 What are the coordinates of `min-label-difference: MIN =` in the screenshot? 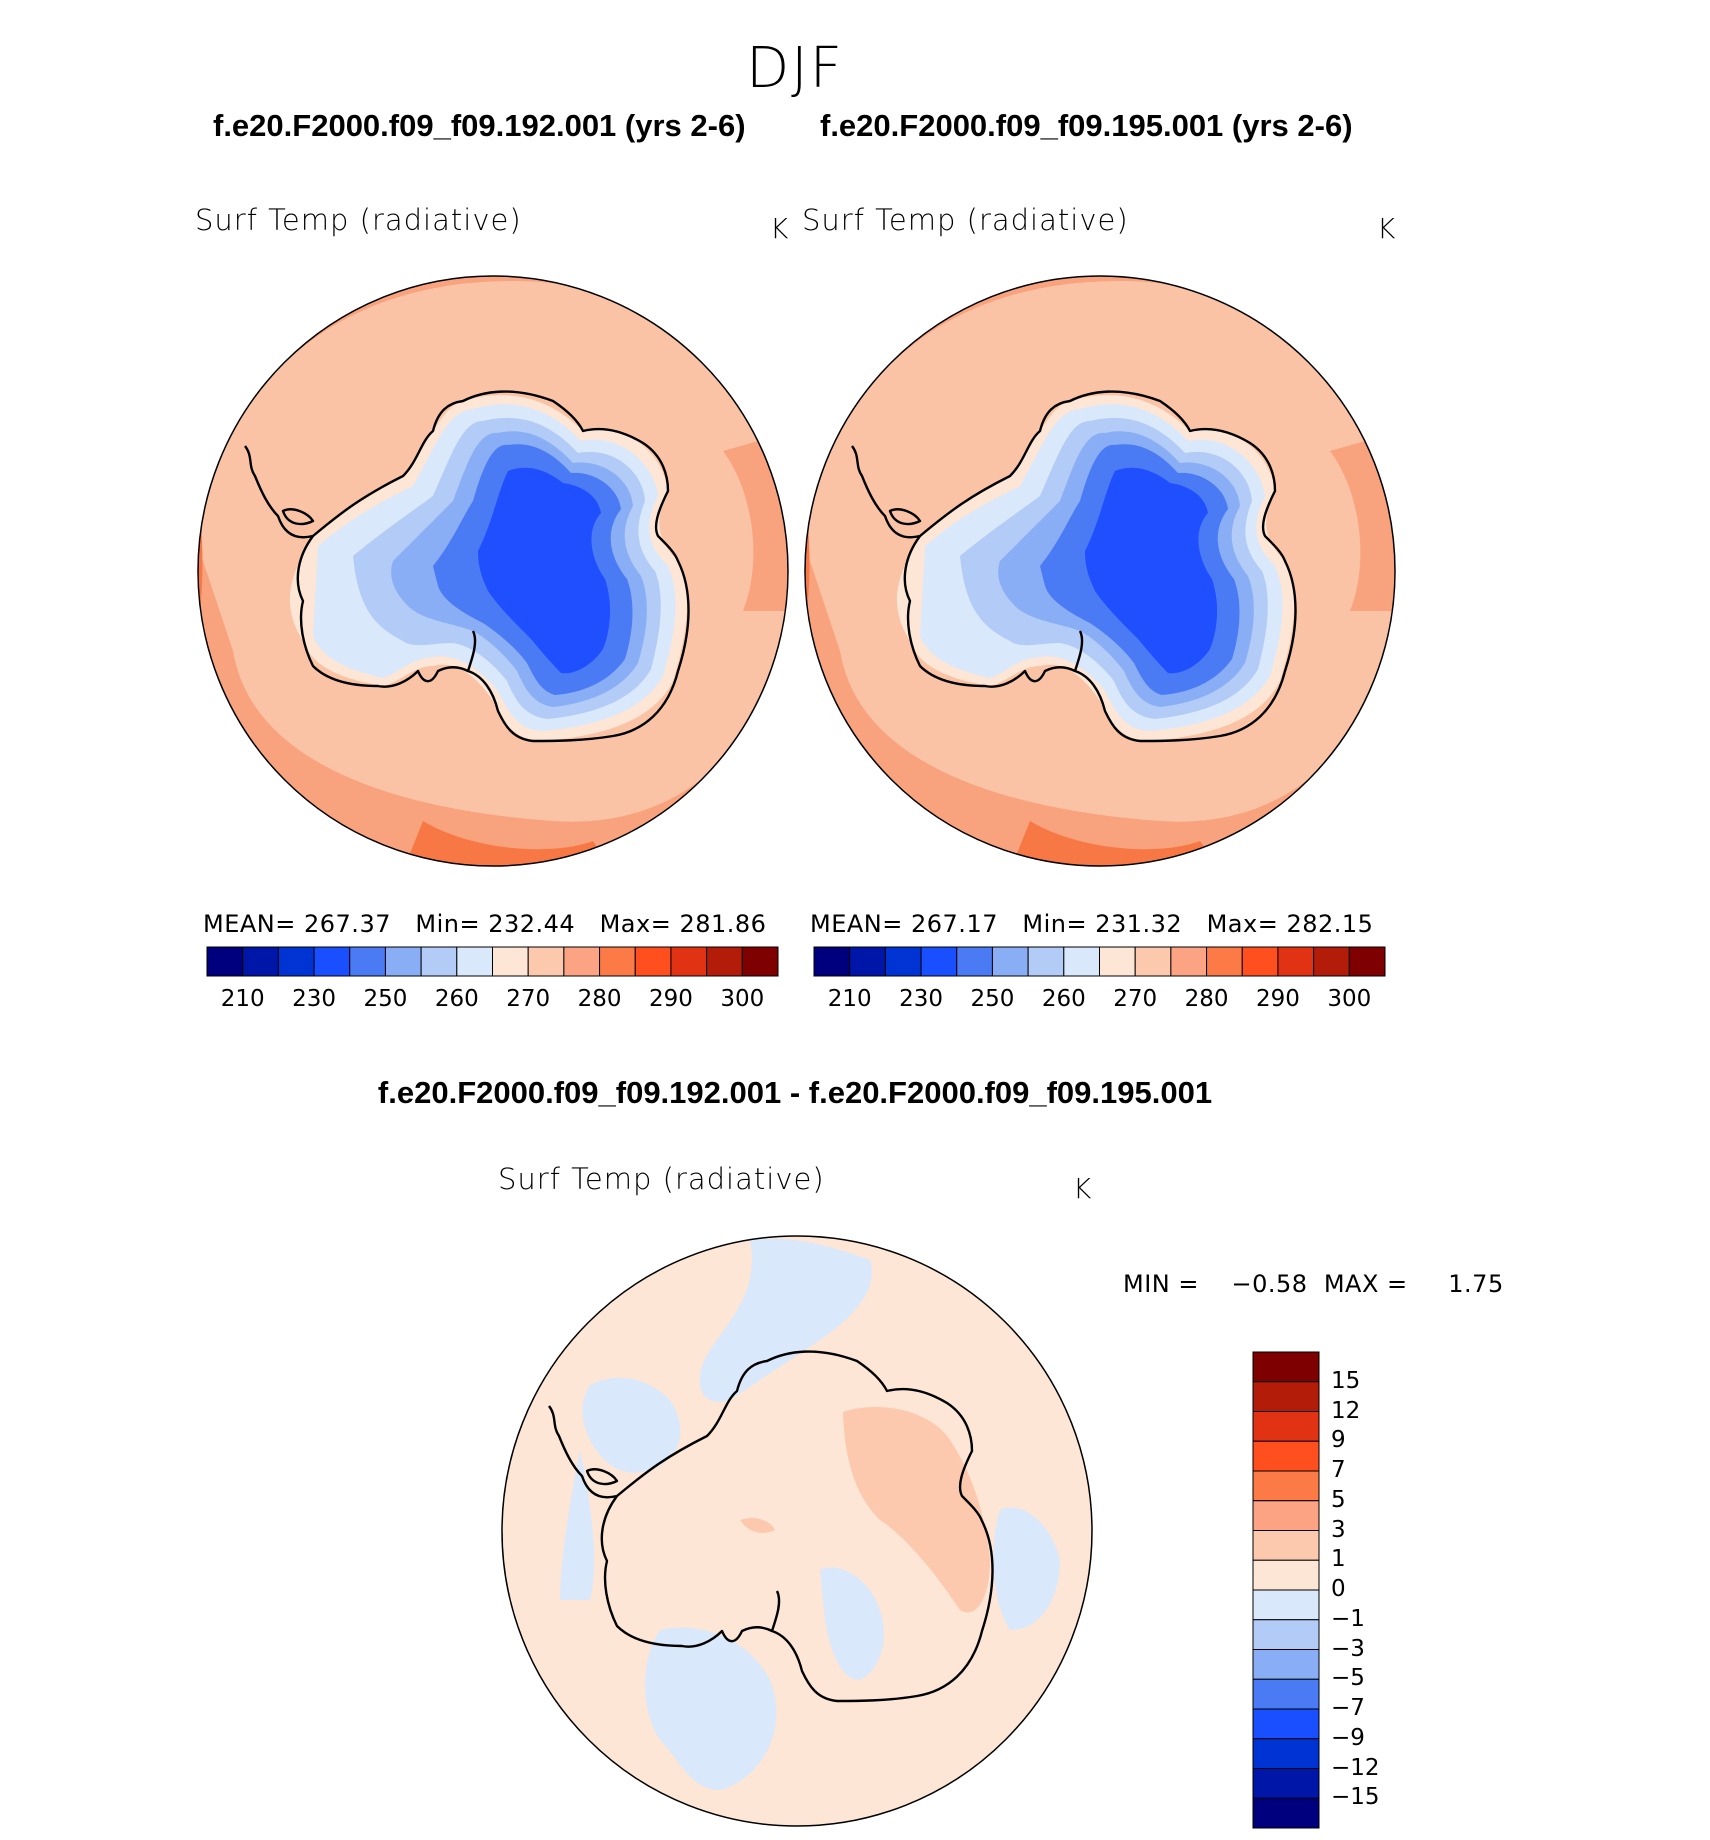 It's located at (1161, 1284).